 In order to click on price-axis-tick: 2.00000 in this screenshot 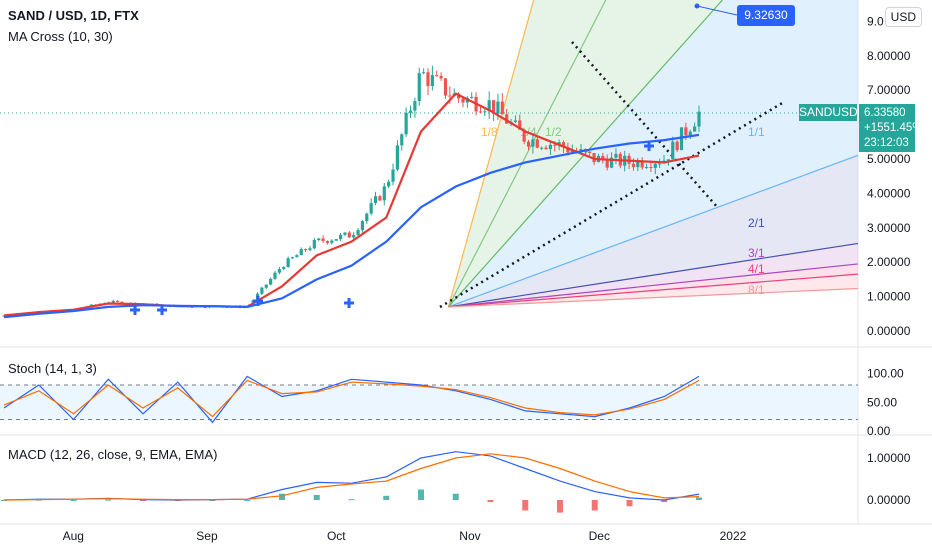, I will do `click(889, 262)`.